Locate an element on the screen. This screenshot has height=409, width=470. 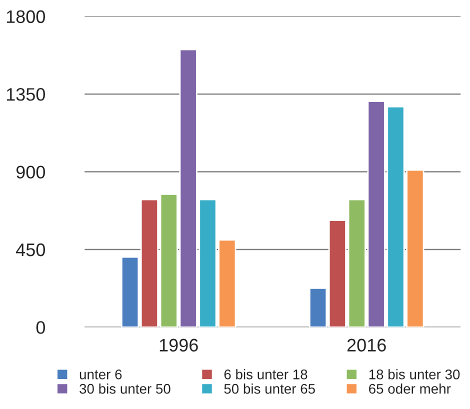
y-tick-label: 900 is located at coordinates (31, 172).